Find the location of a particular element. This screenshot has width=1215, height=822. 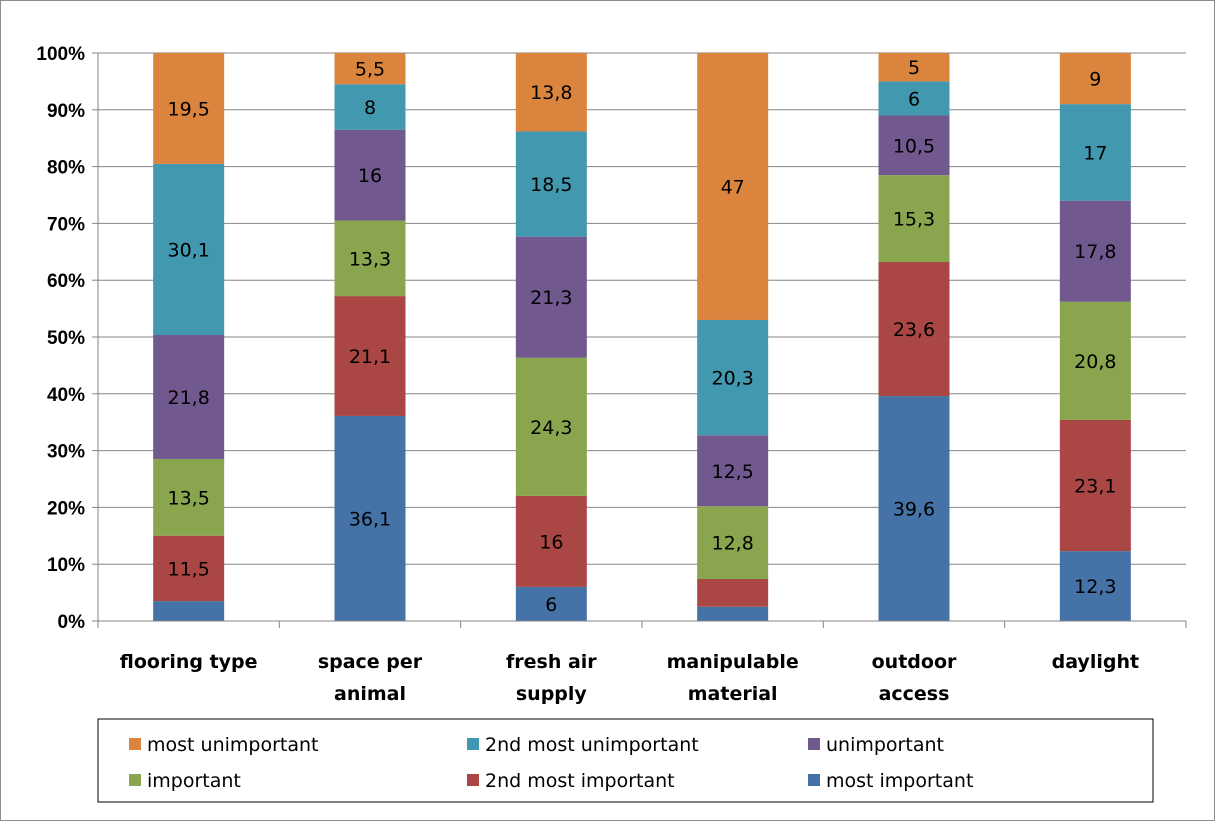

x-tick-label: daylight is located at coordinates (1095, 662).